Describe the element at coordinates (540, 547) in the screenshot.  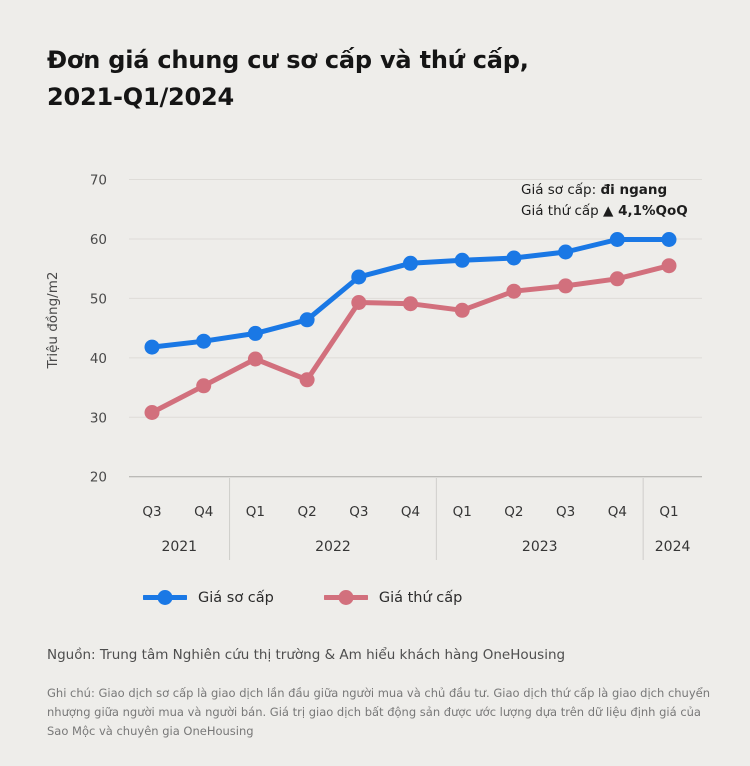
I see `year-label: 2023` at that location.